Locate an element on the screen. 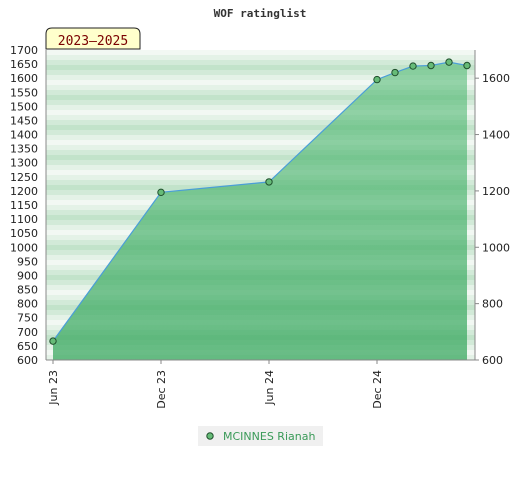 The image size is (520, 480). left-tick-label: 700 is located at coordinates (27, 332).